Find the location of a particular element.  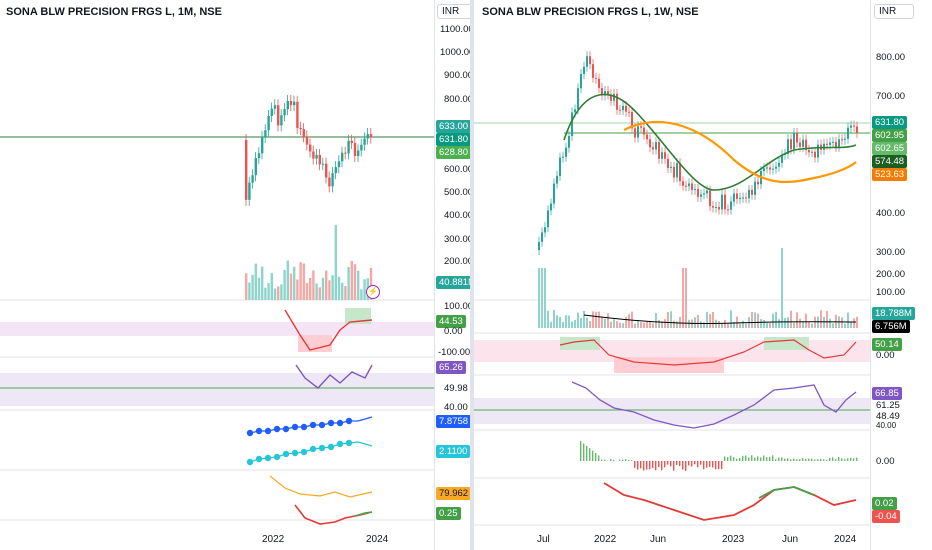

price-badge: 523.63 is located at coordinates (890, 174).